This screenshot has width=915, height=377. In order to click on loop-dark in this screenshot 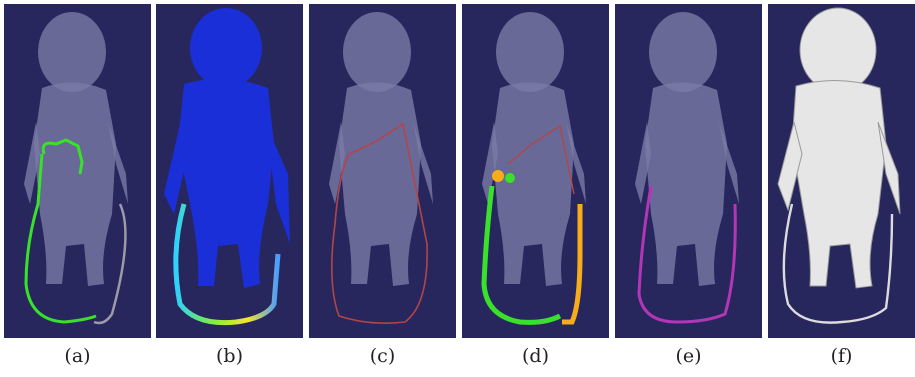, I will do `click(838, 263)`.